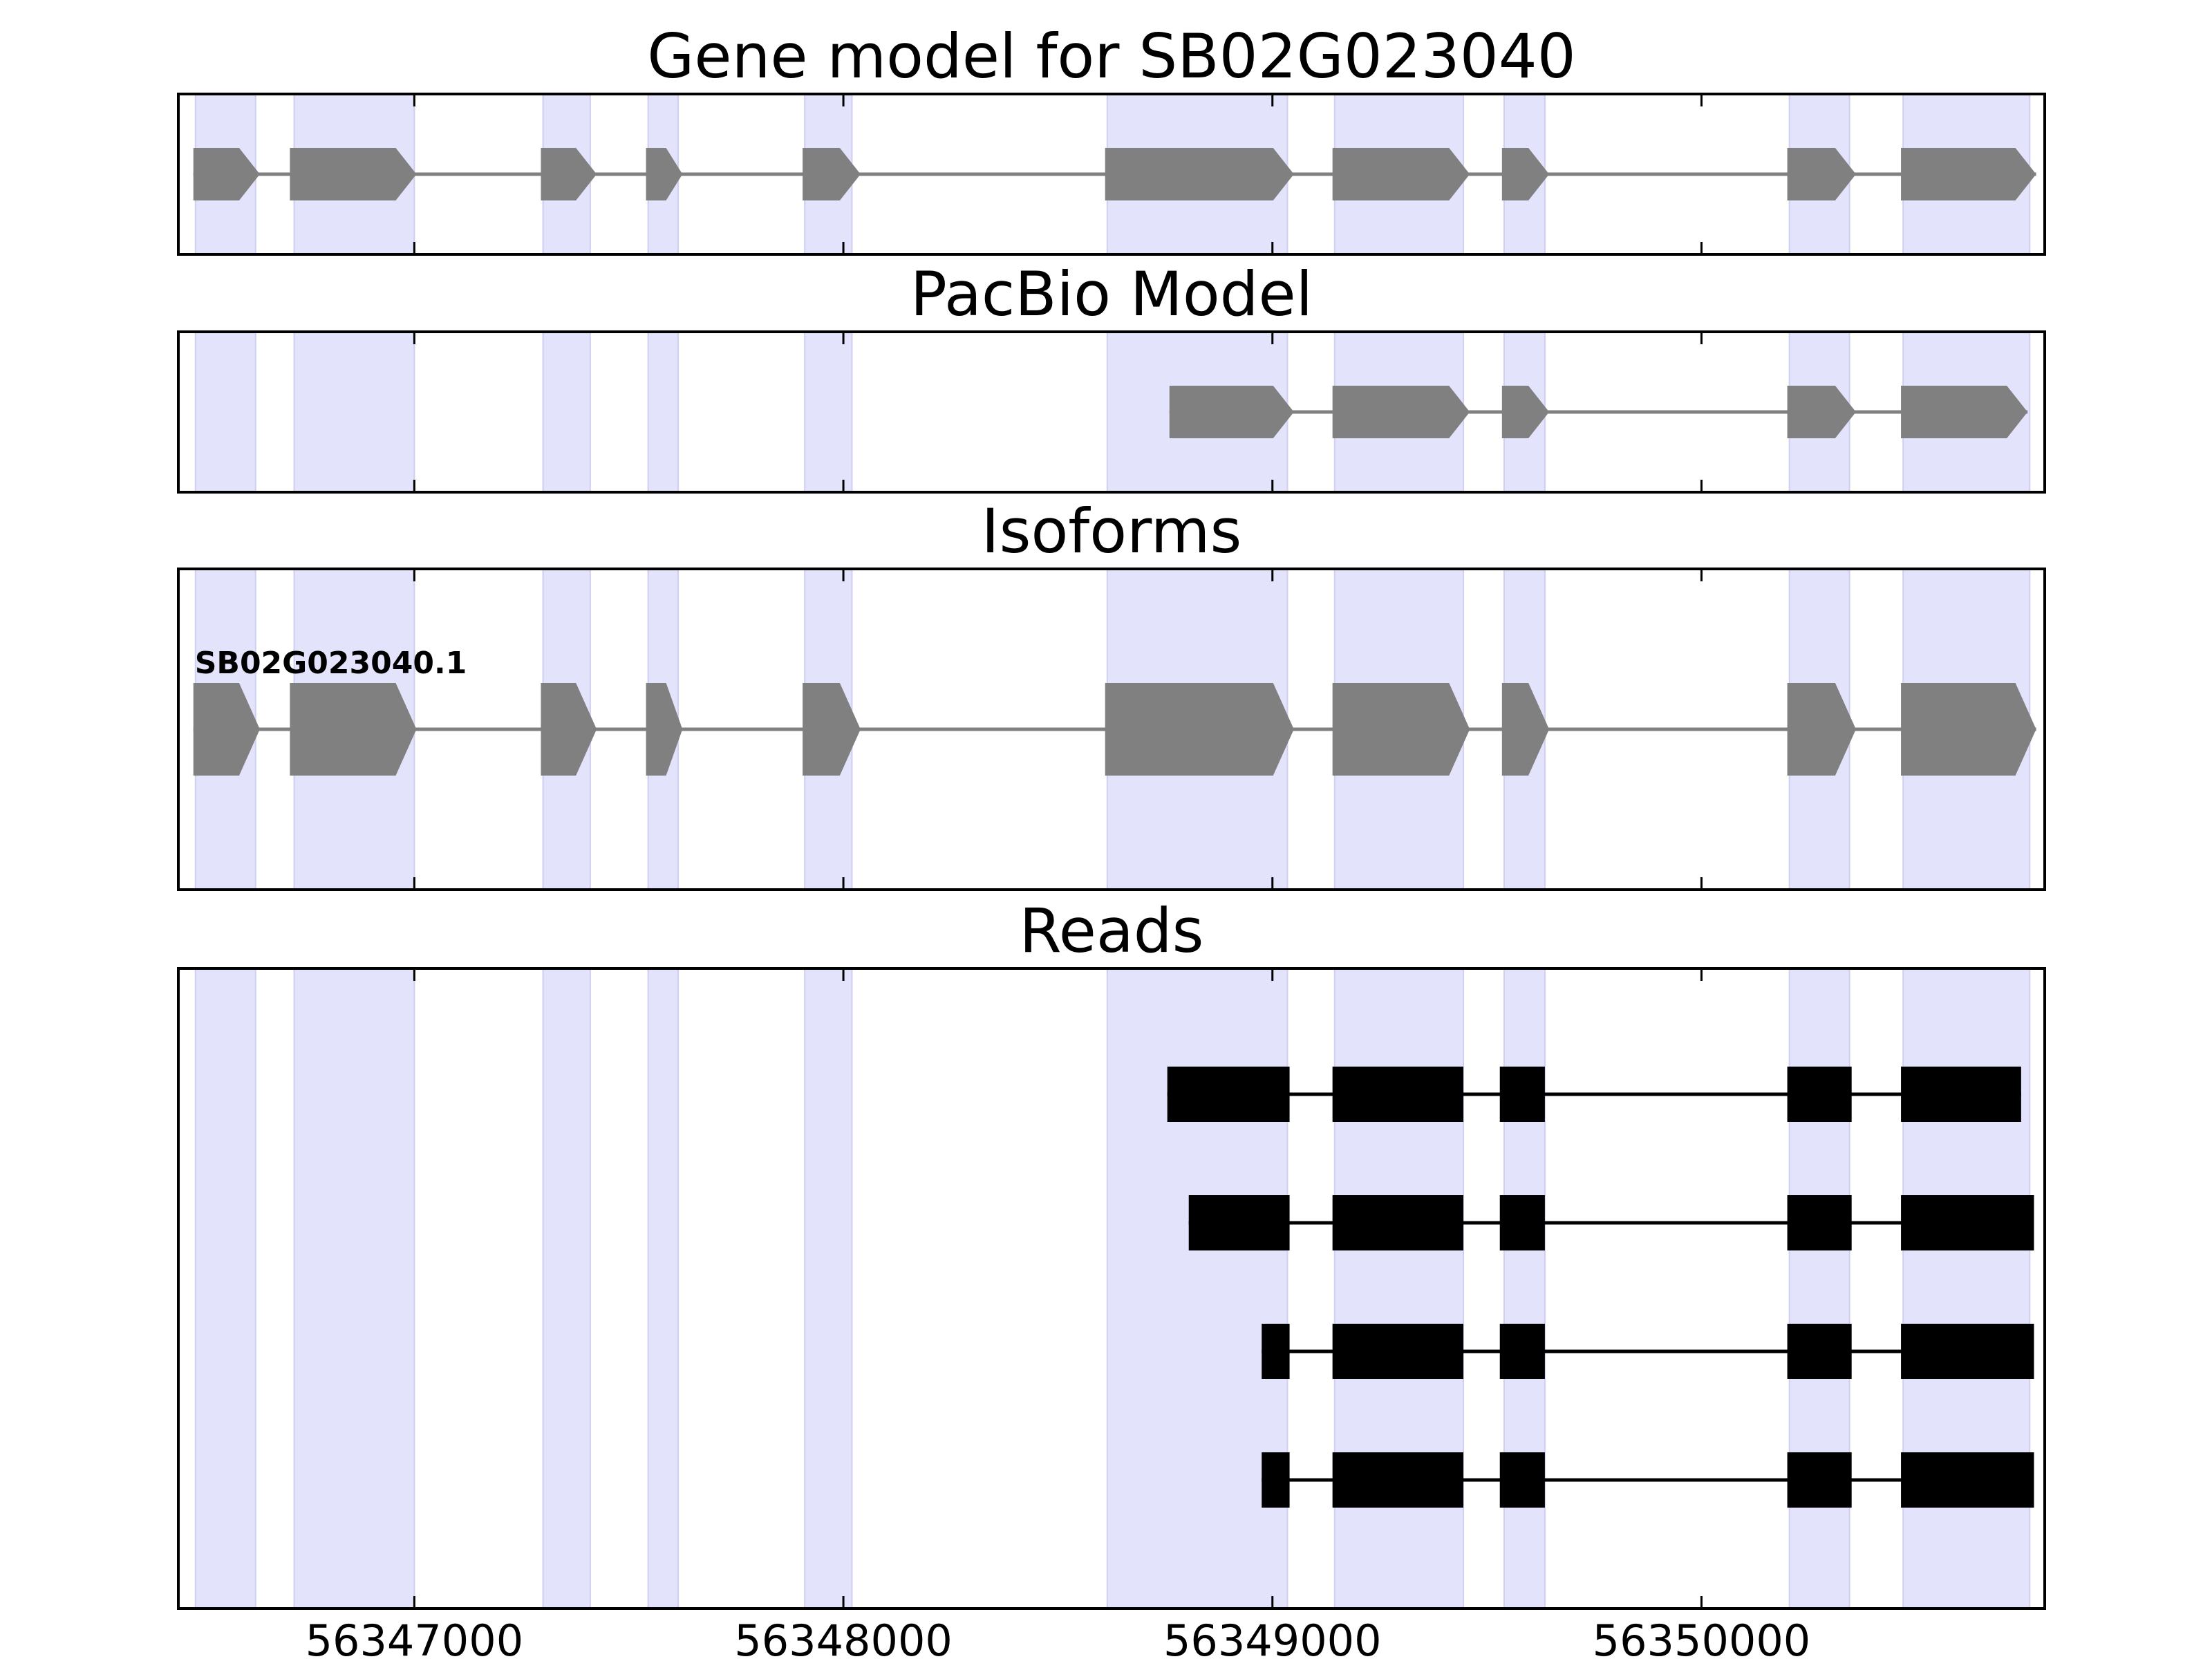 The height and width of the screenshot is (1659, 2212). Describe the element at coordinates (1272, 1637) in the screenshot. I see `x-tick-label: 56349000` at that location.